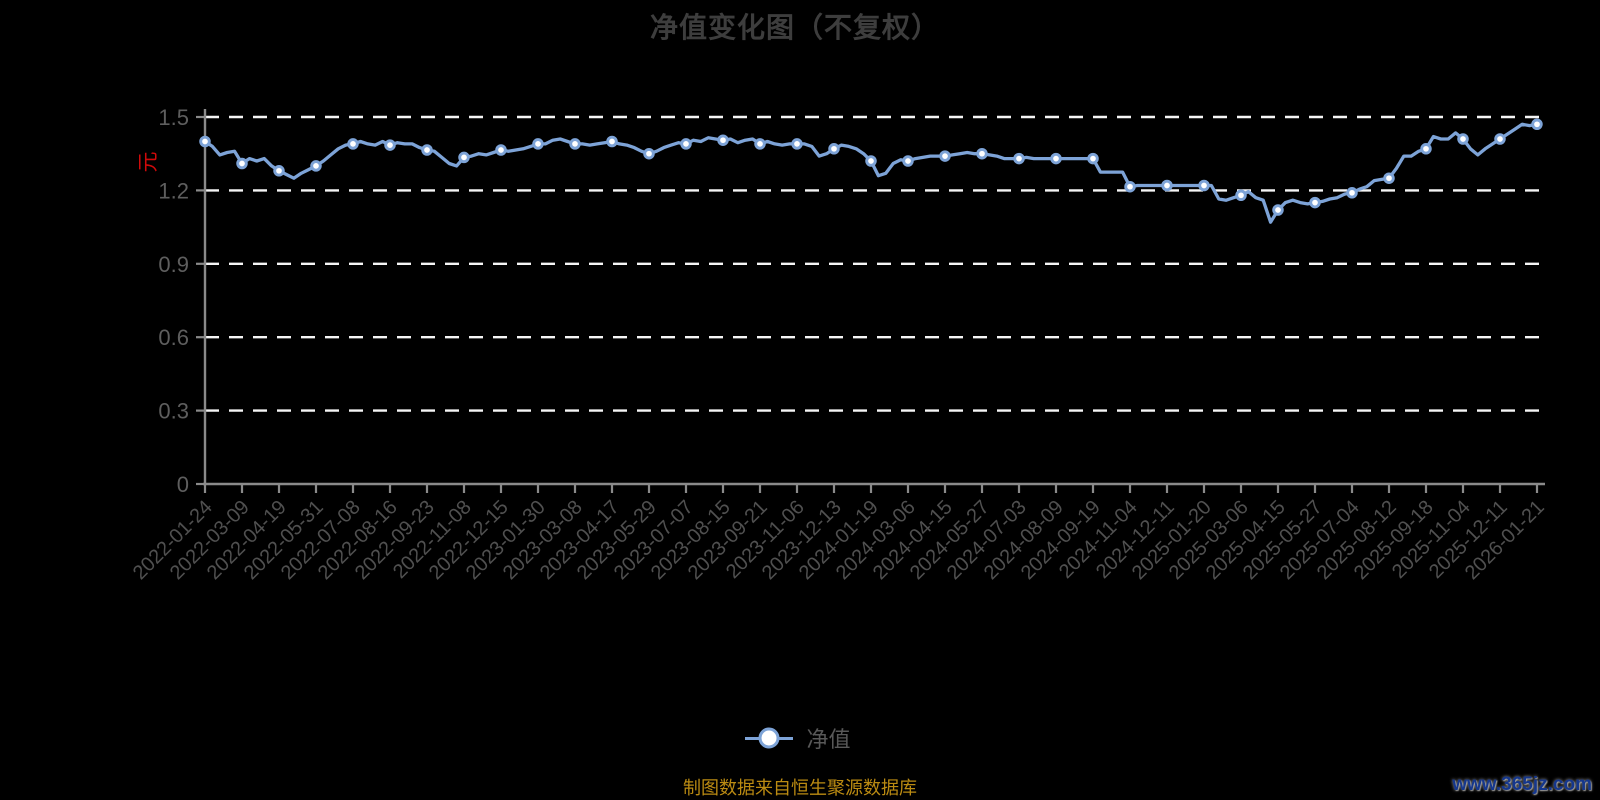 The height and width of the screenshot is (800, 1600). I want to click on y-tick-label: 0.6, so click(173, 337).